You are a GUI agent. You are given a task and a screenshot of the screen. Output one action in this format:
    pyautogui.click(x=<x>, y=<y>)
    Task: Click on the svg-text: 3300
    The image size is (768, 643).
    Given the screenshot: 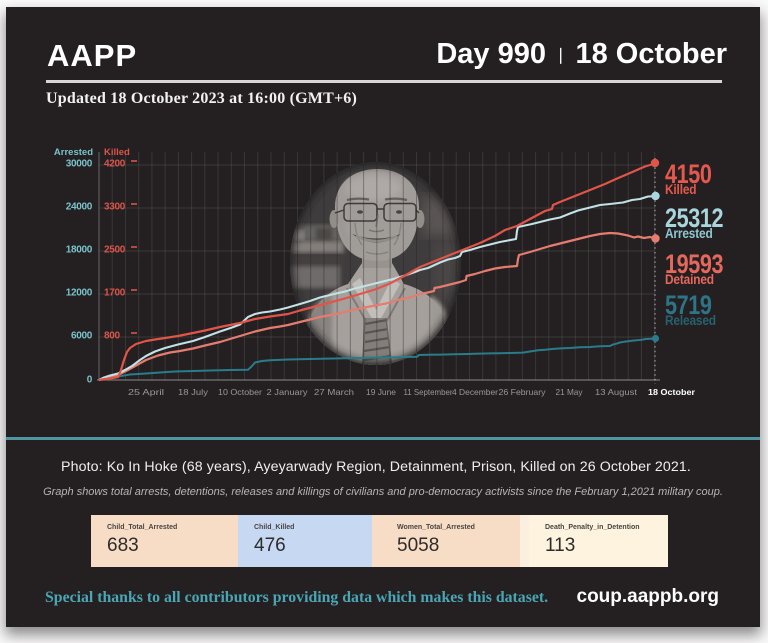 What is the action you would take?
    pyautogui.click(x=115, y=207)
    